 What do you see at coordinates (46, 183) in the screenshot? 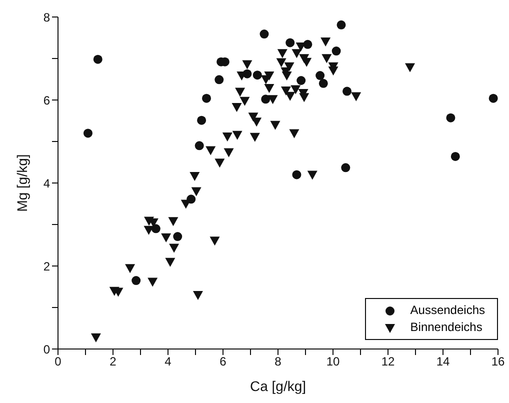
I see `y-tick-label: 4` at bounding box center [46, 183].